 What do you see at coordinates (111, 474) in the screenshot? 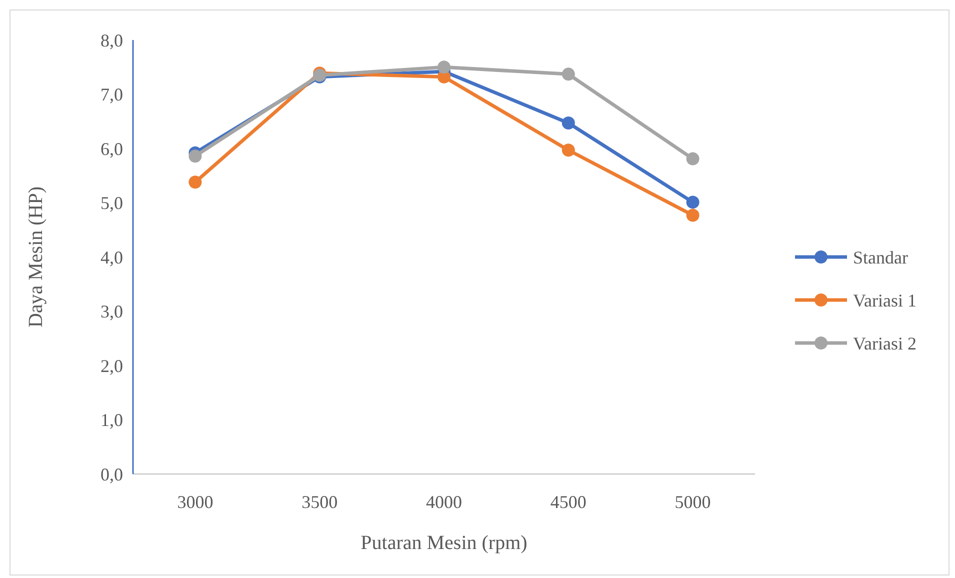
I see `y-tick-label: 0,0` at bounding box center [111, 474].